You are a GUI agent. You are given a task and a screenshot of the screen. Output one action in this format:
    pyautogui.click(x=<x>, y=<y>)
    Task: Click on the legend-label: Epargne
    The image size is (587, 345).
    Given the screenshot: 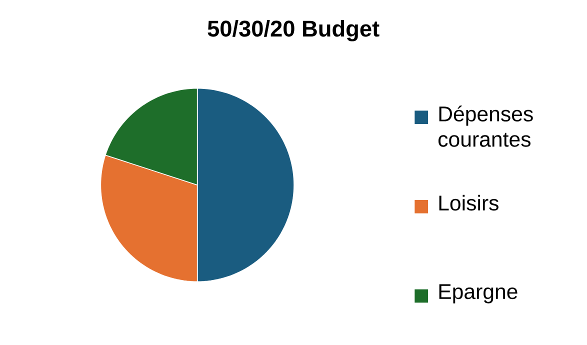 What is the action you would take?
    pyautogui.click(x=478, y=294)
    